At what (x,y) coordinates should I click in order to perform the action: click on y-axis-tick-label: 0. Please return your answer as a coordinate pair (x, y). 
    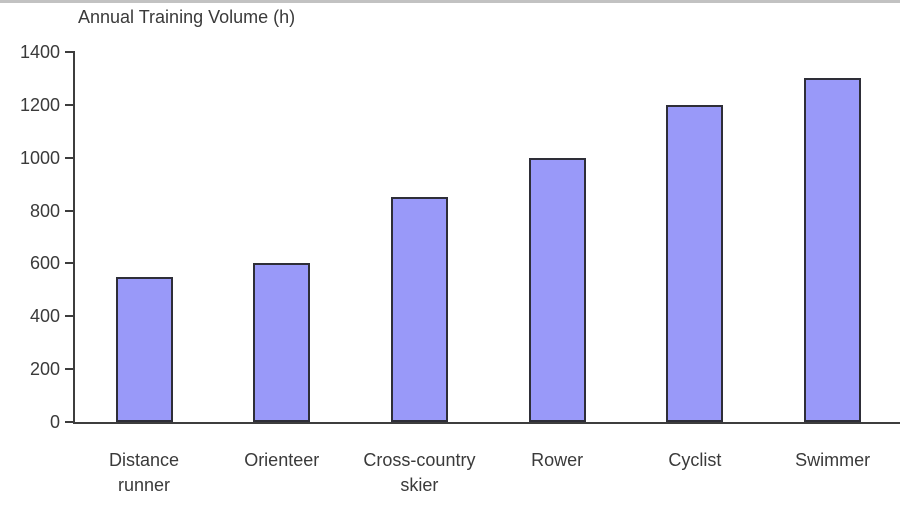
    Looking at the image, I should click on (54, 422).